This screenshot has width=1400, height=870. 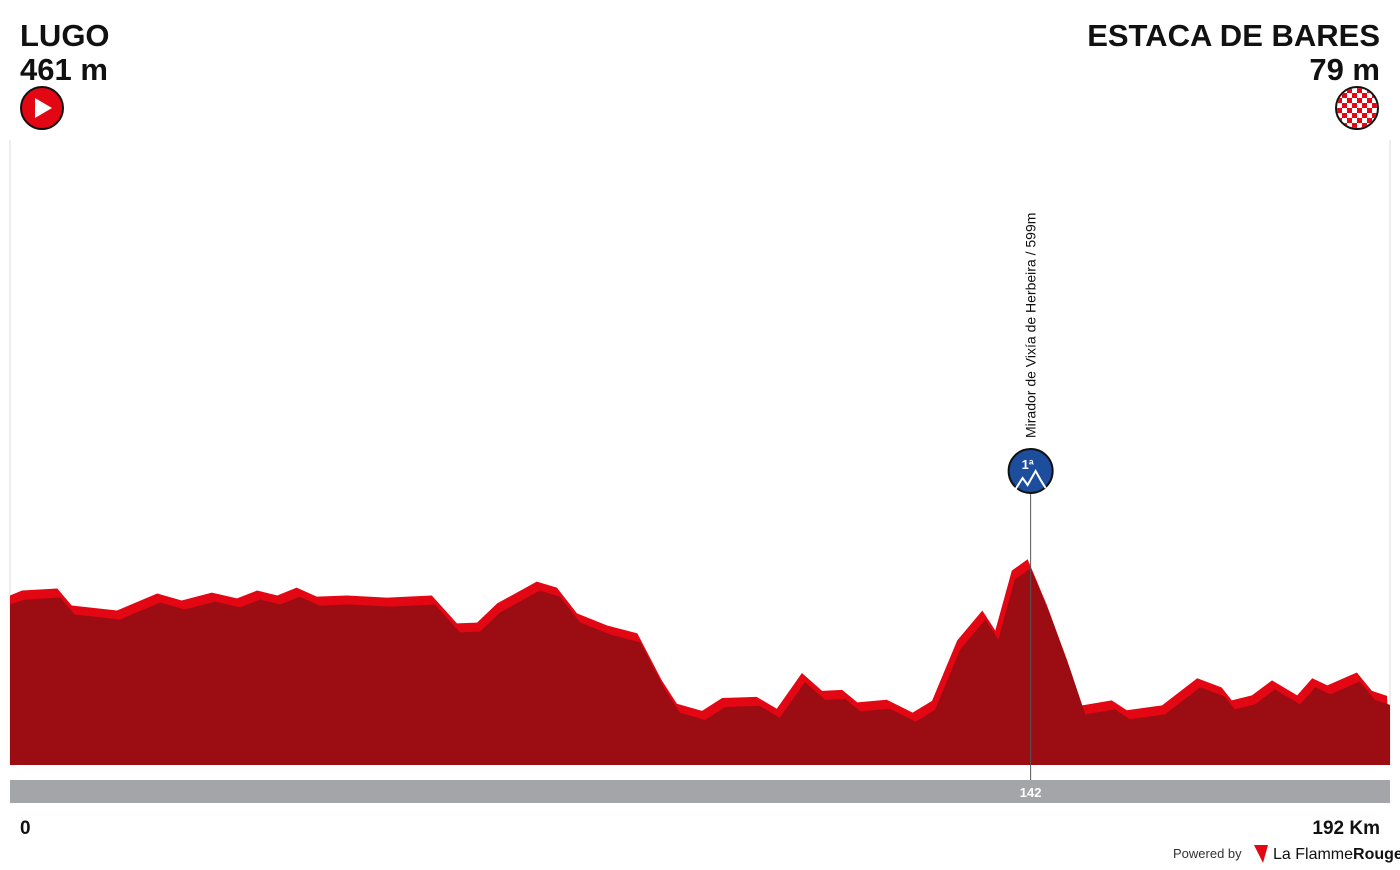 I want to click on climb-name: Mirador de Vixía de Herbeira / 599m, so click(x=1031, y=325).